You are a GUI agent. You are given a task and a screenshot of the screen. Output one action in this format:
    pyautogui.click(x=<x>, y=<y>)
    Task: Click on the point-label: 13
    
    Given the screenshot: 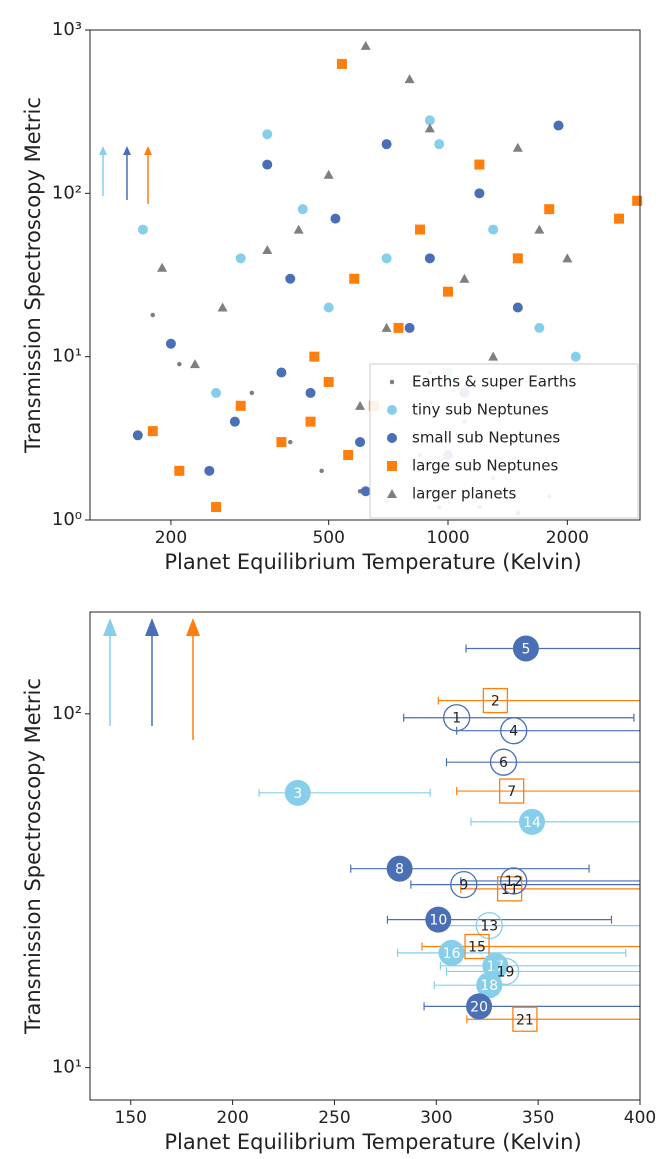 What is the action you would take?
    pyautogui.click(x=489, y=927)
    